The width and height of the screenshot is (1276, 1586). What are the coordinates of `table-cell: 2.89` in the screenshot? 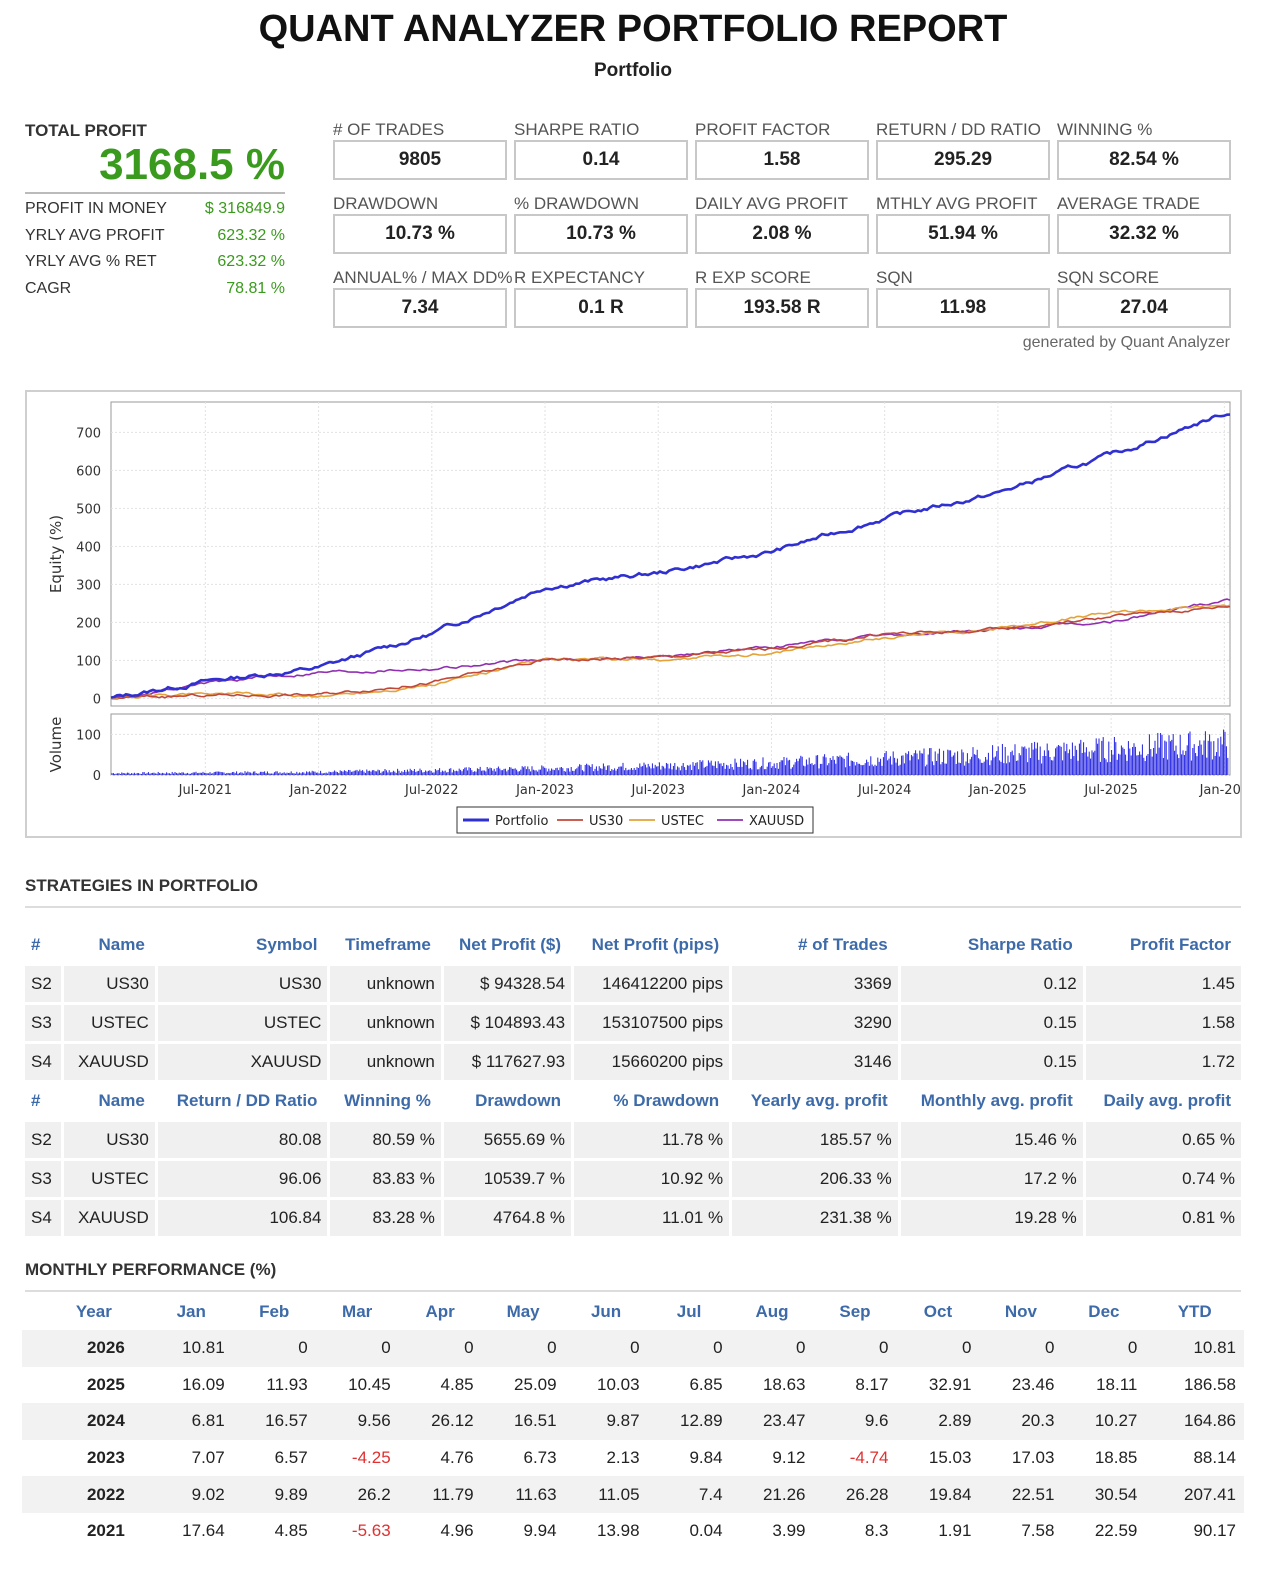 It's located at (938, 1421).